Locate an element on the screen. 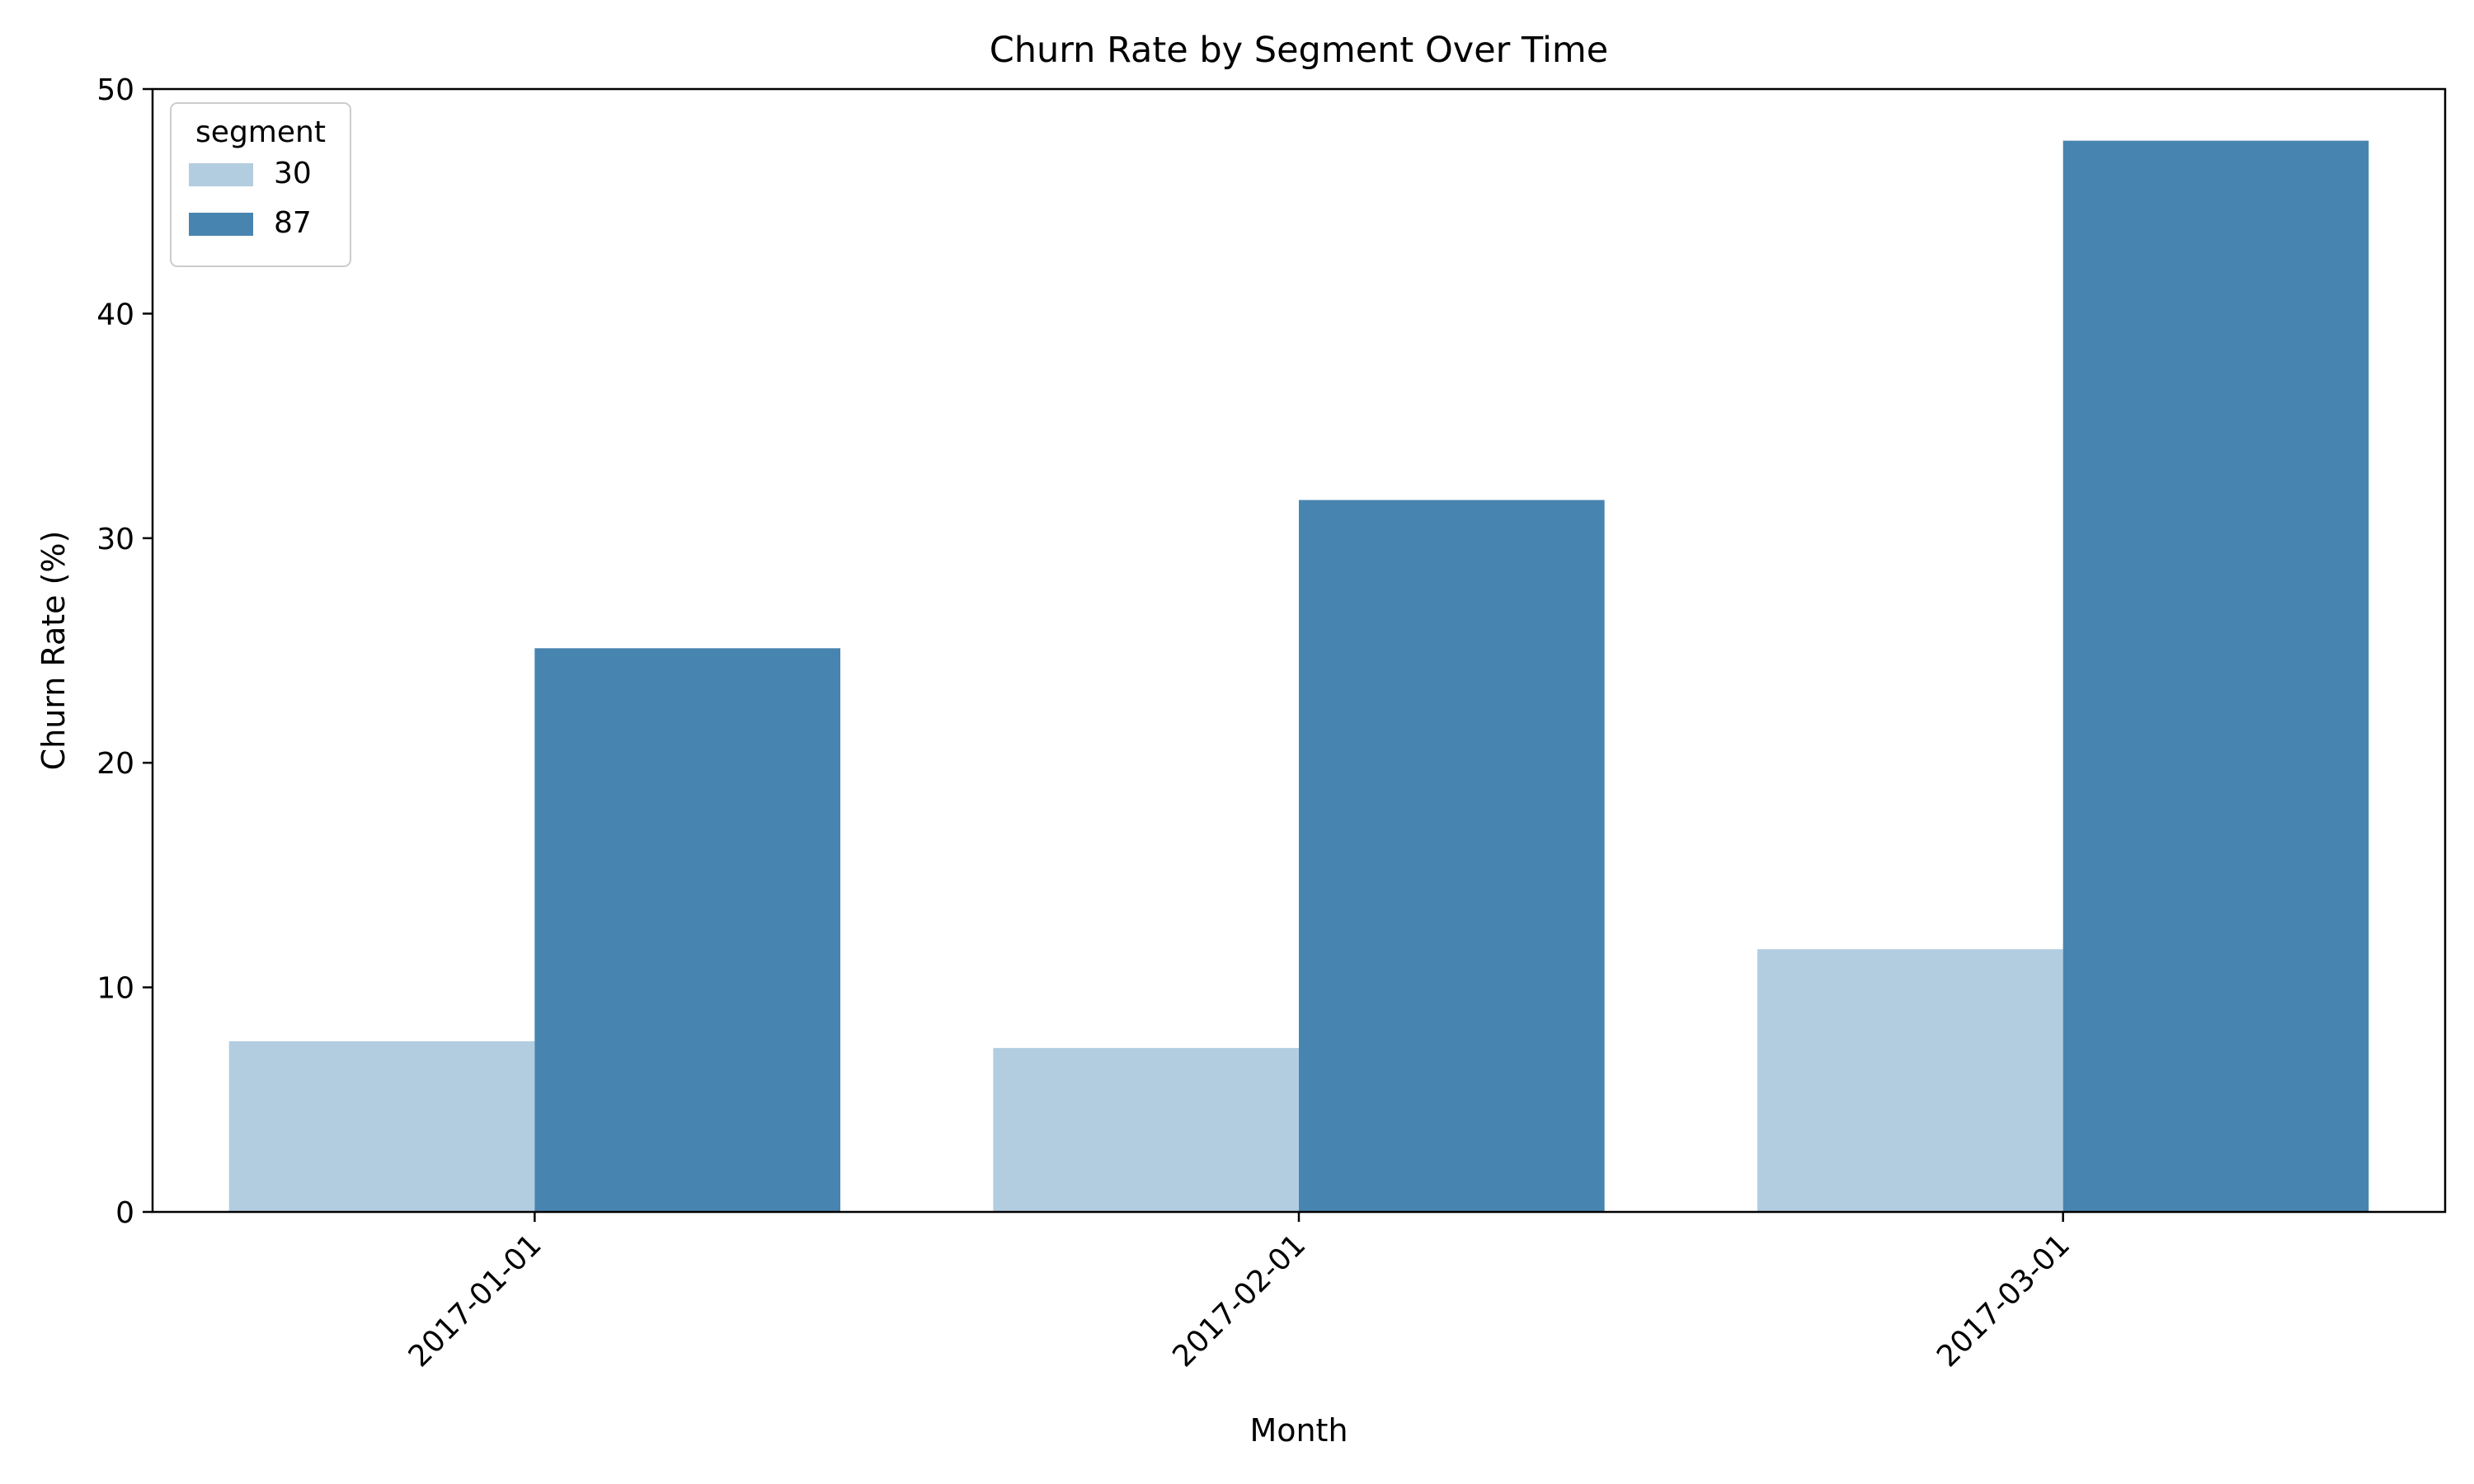 This screenshot has height=1484, width=2474. chart-title: Churn Rate by Segment Over Time is located at coordinates (1299, 50).